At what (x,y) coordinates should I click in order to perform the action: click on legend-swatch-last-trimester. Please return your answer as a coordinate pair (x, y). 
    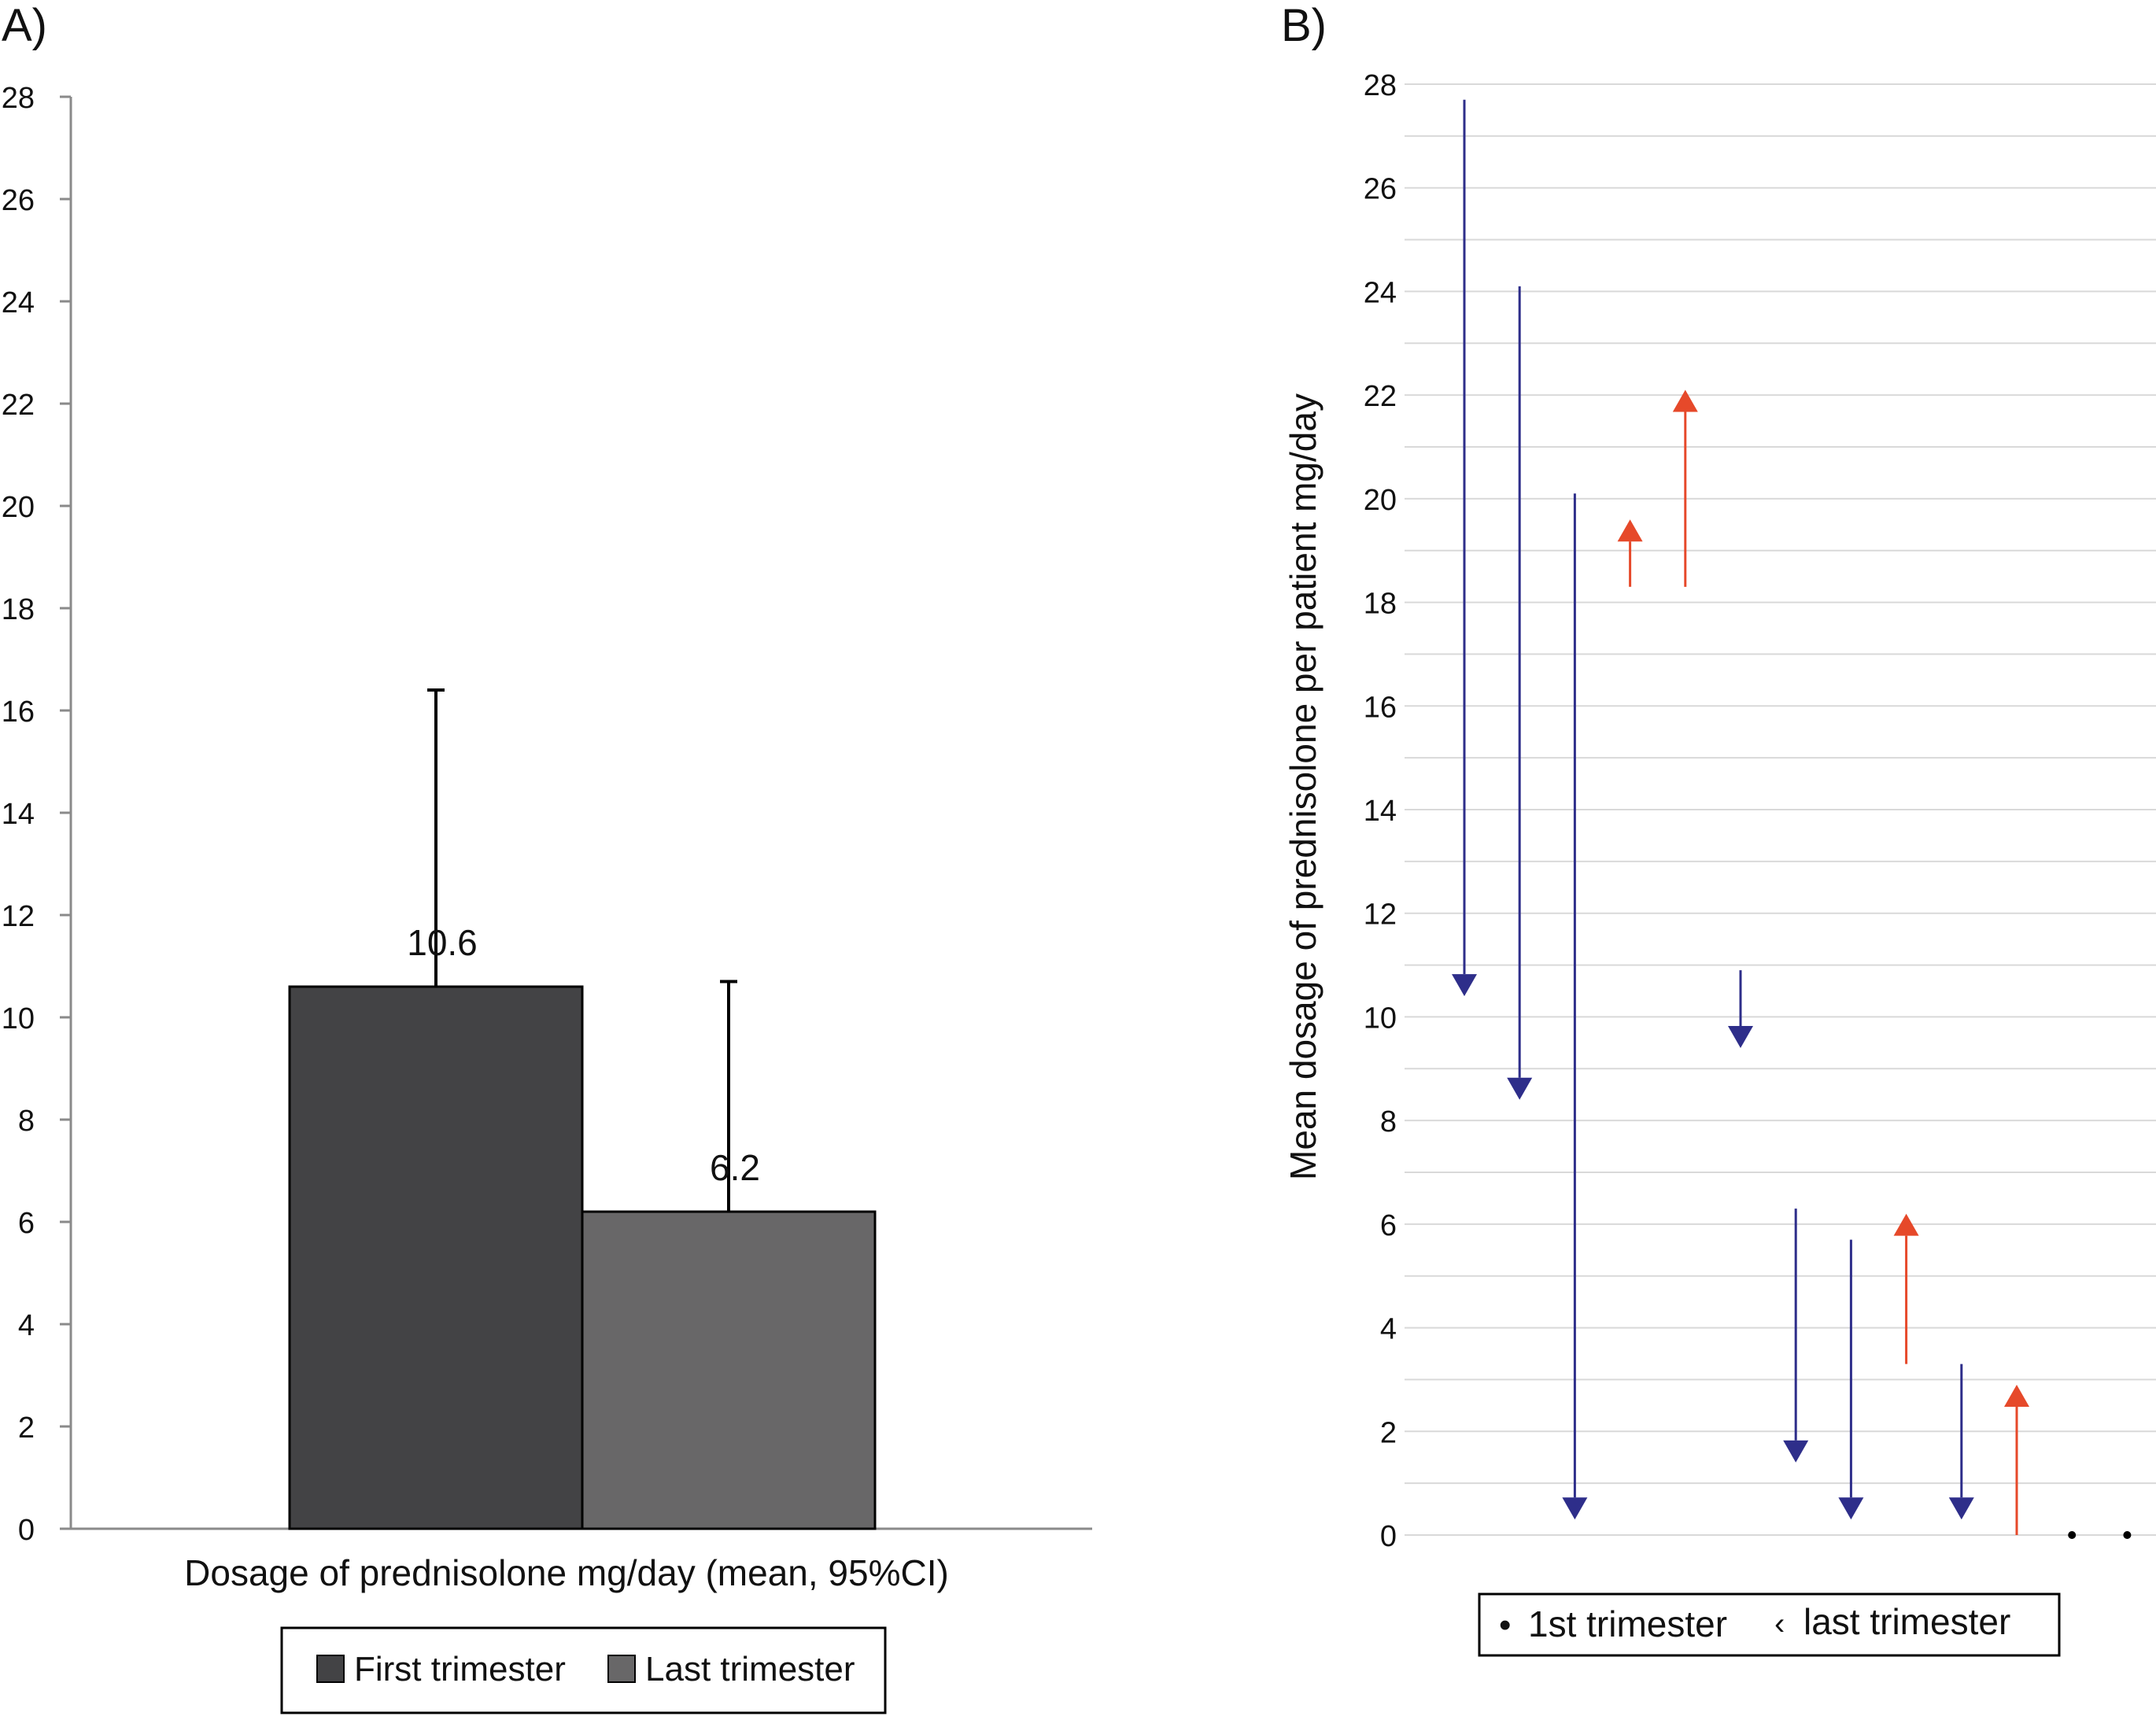
    Looking at the image, I should click on (621, 1669).